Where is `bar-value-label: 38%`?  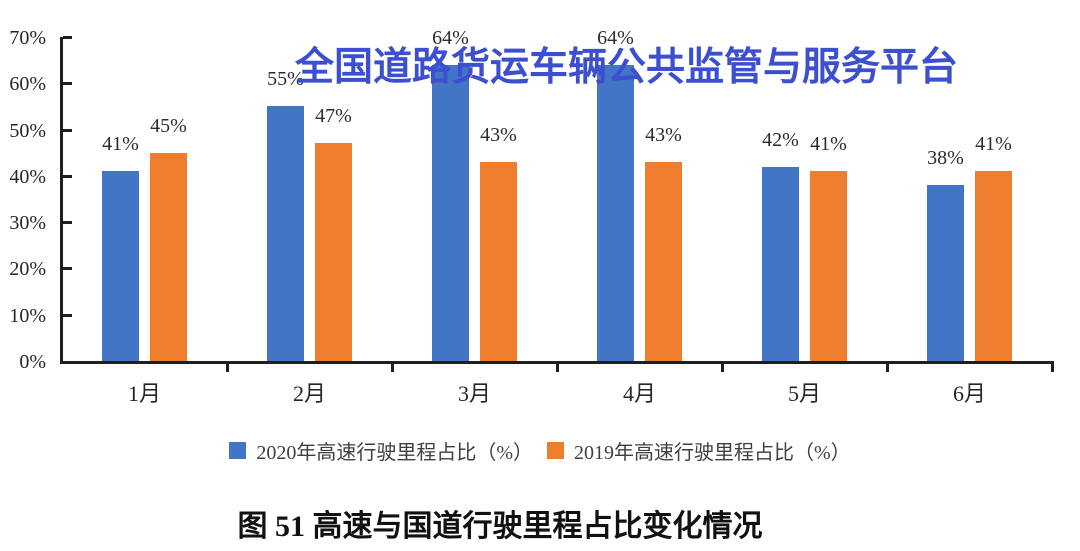
bar-value-label: 38% is located at coordinates (945, 158).